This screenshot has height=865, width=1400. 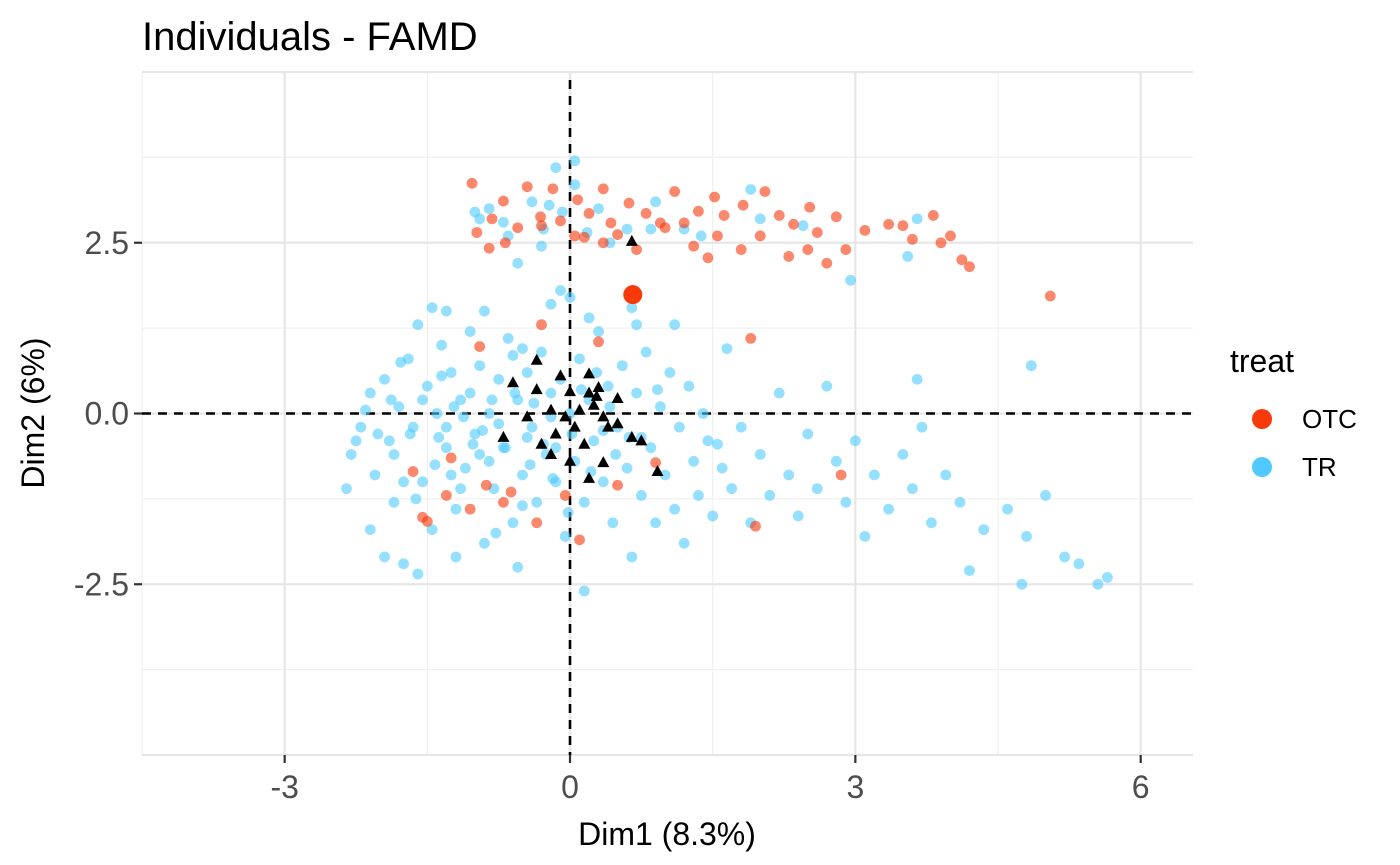 I want to click on y-axis-title: Dim2 (6%), so click(x=33, y=412).